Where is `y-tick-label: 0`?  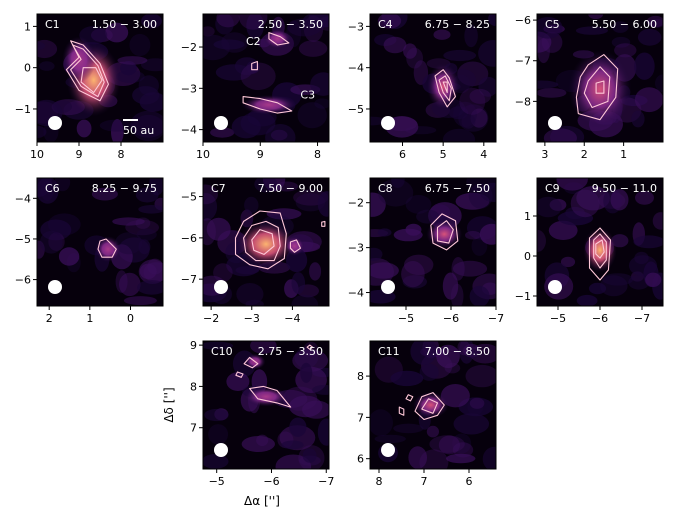
y-tick-label: 0 is located at coordinates (27, 68).